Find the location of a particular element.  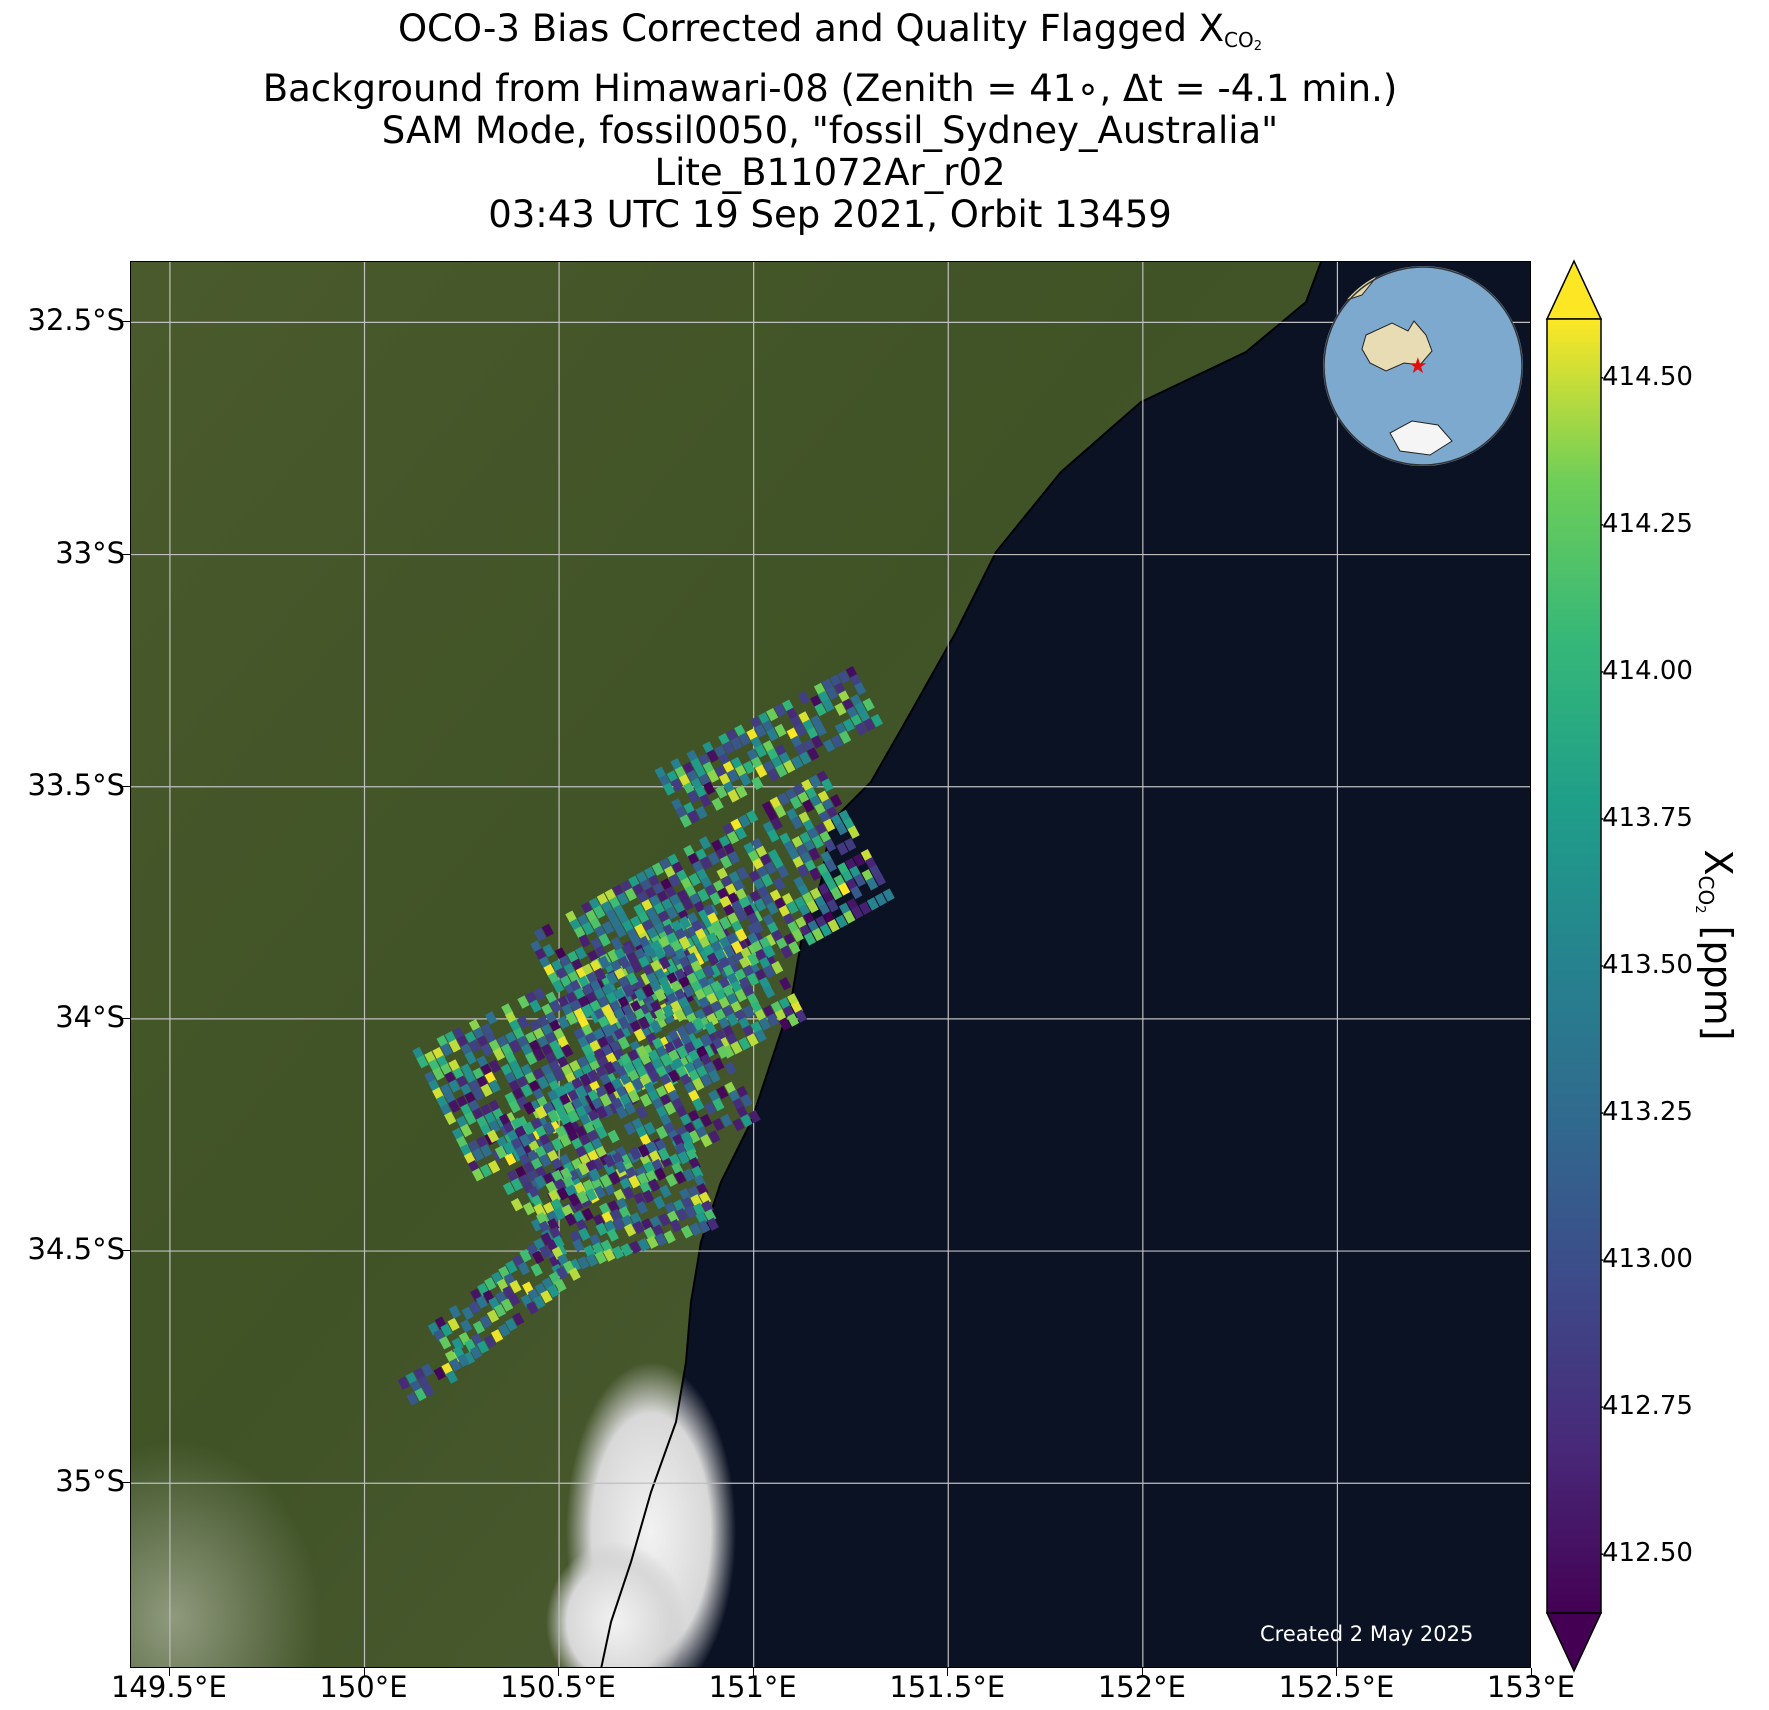

colorbar-extend-bottom is located at coordinates (1574, 1642).